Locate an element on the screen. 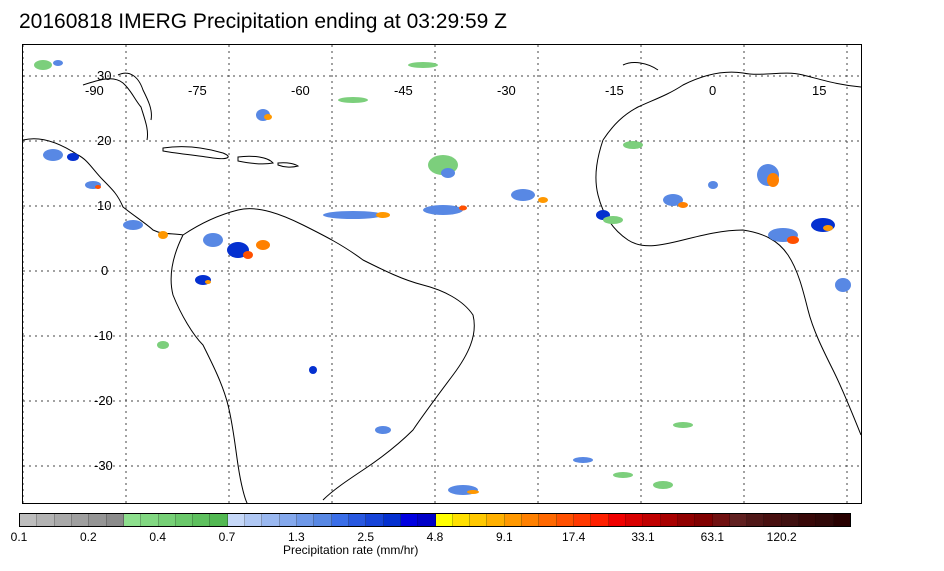 This screenshot has width=944, height=571. lon-label-7: 0 is located at coordinates (713, 90).